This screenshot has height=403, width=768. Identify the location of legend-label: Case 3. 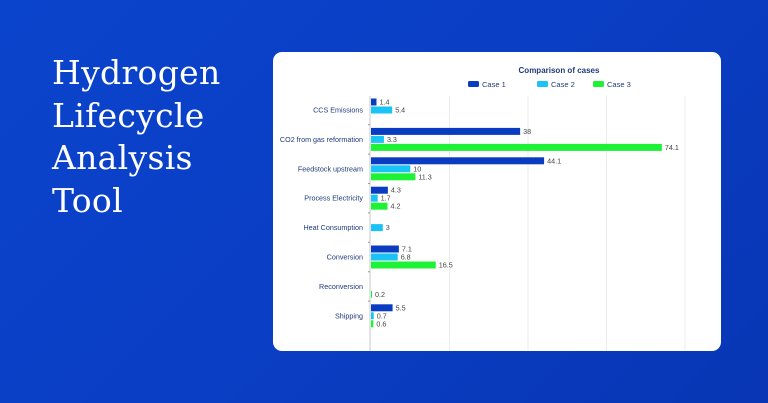
(619, 84).